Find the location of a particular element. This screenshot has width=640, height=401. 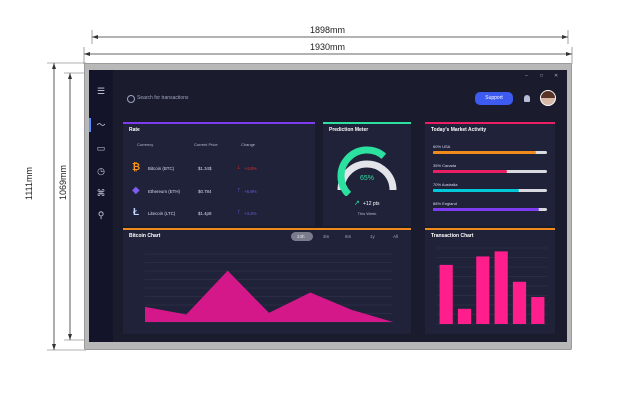

tab-1y: 1y is located at coordinates (372, 236).